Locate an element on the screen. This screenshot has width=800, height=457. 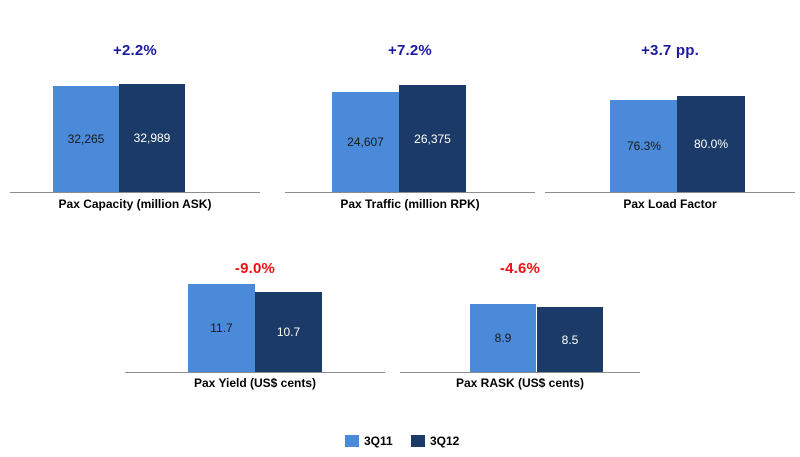
bar-value-label: 32,989 is located at coordinates (152, 138).